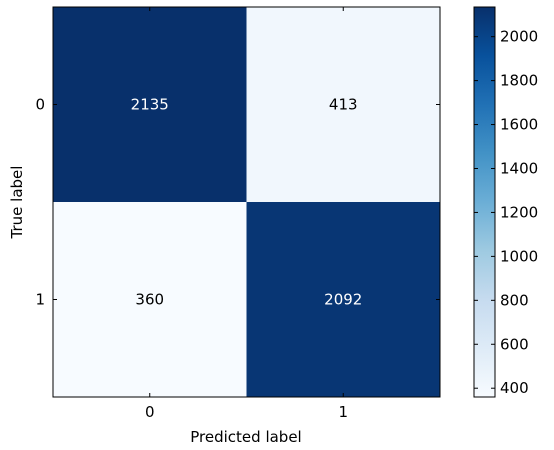 This screenshot has width=554, height=450. Describe the element at coordinates (40, 105) in the screenshot. I see `y-tick-label: 0` at that location.